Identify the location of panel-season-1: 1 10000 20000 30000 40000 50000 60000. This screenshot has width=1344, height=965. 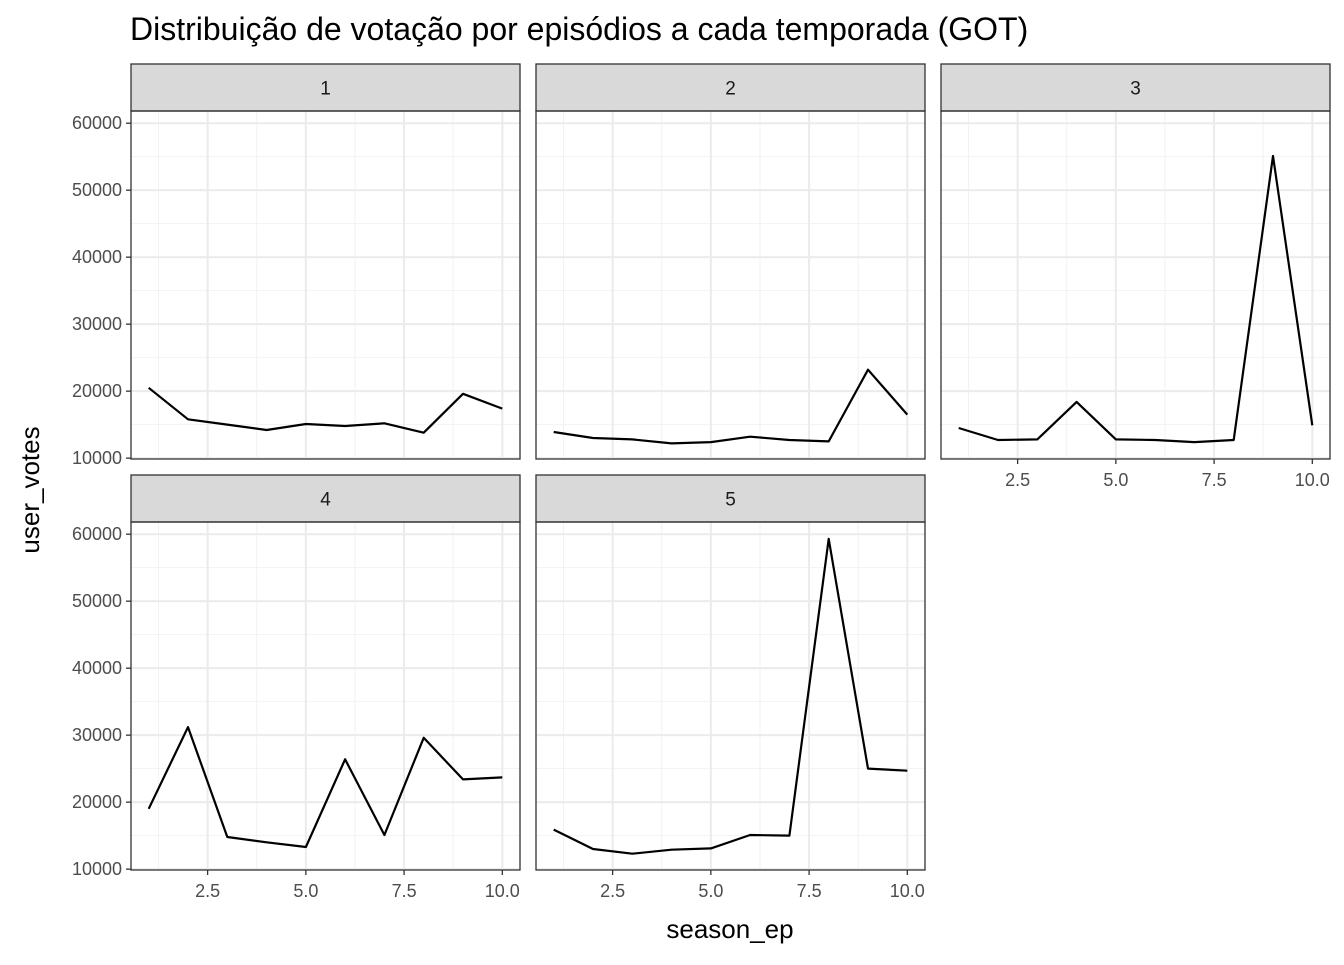
(296, 265).